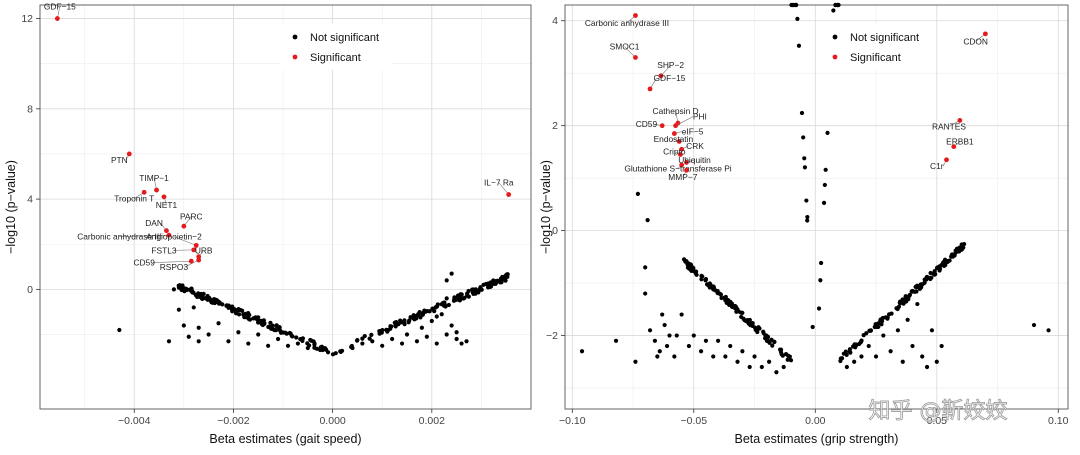 Image resolution: width=1080 pixels, height=455 pixels. Describe the element at coordinates (134, 198) in the screenshot. I see `point-label: Troponin T` at that location.